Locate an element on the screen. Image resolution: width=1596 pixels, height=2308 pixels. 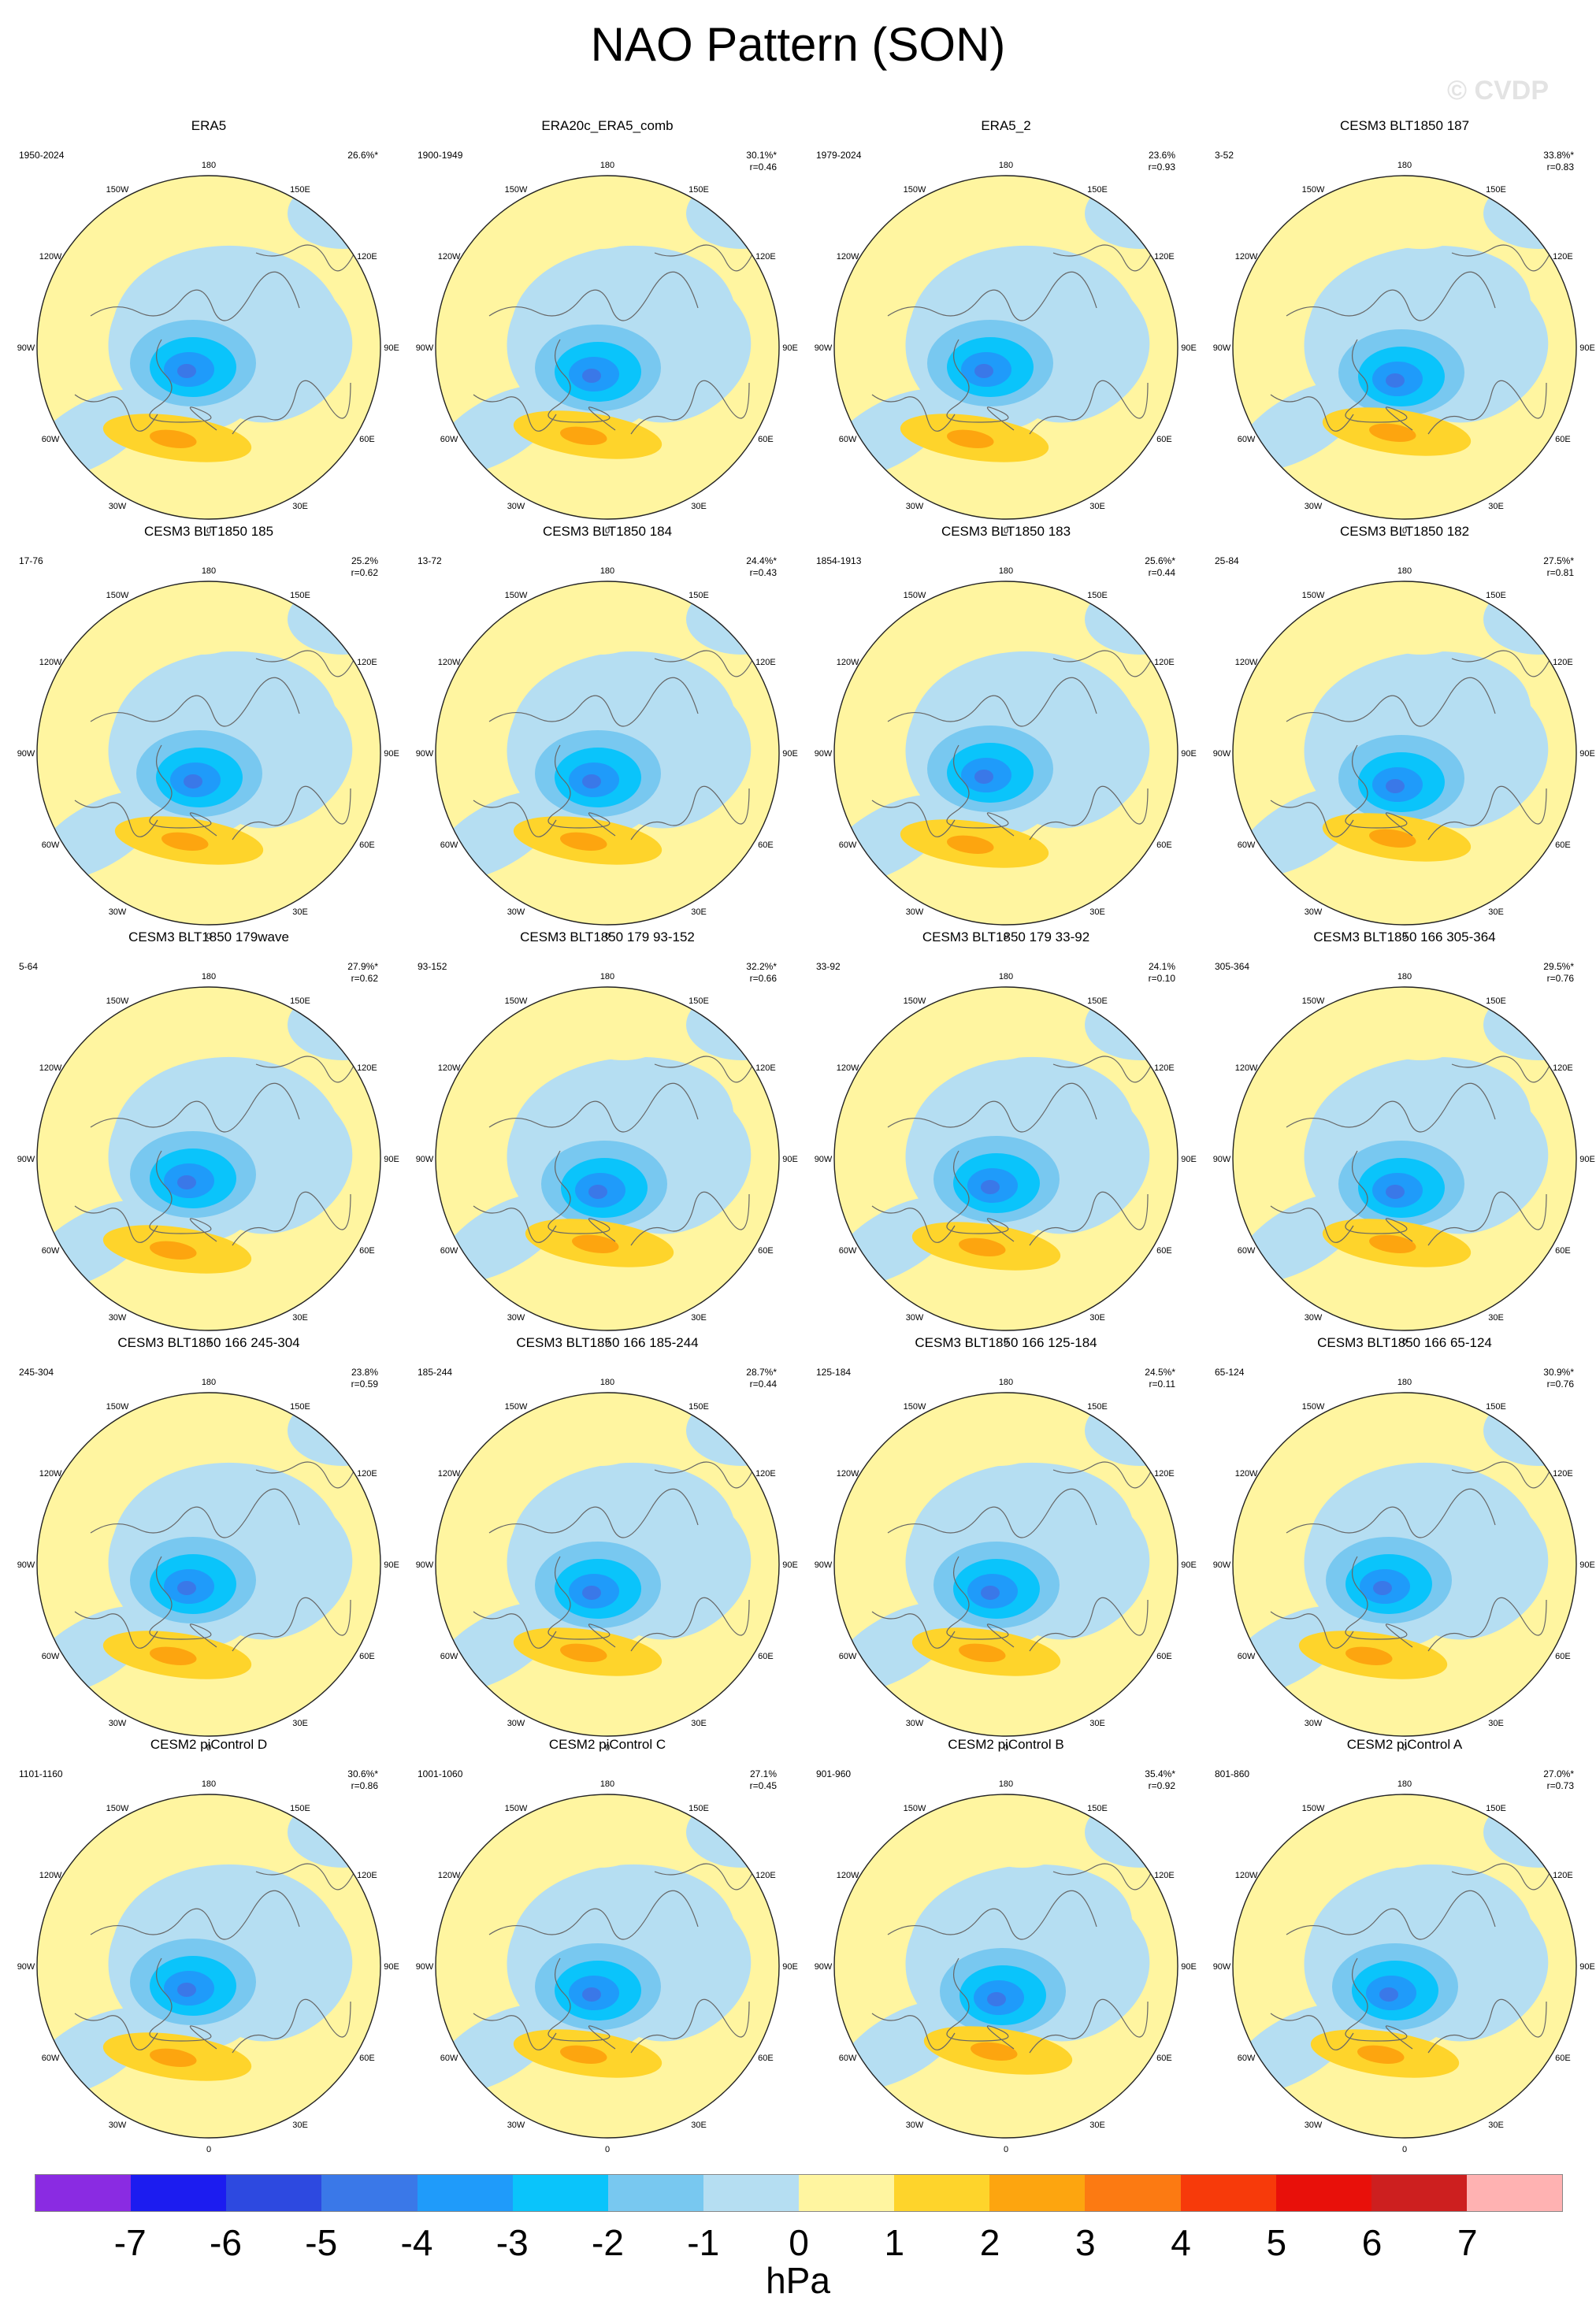
panel-variance: 27.1% is located at coordinates (763, 1773).